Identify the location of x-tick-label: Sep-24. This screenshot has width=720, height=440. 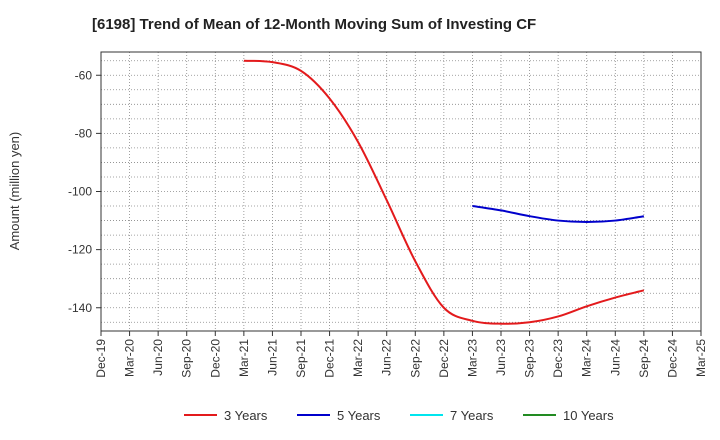
(644, 358).